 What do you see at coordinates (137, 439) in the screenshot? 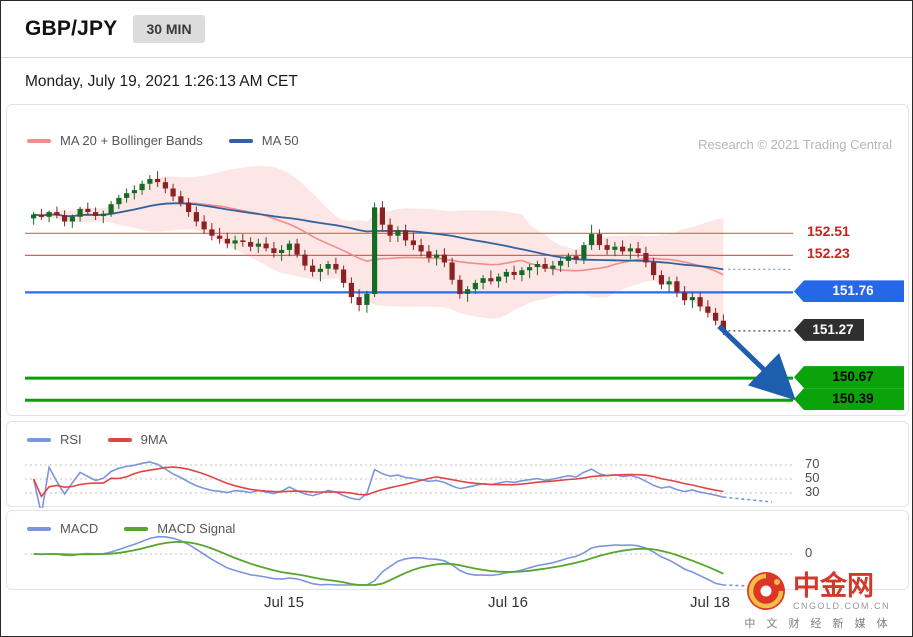
I see `legend-9ma: 9MA` at bounding box center [137, 439].